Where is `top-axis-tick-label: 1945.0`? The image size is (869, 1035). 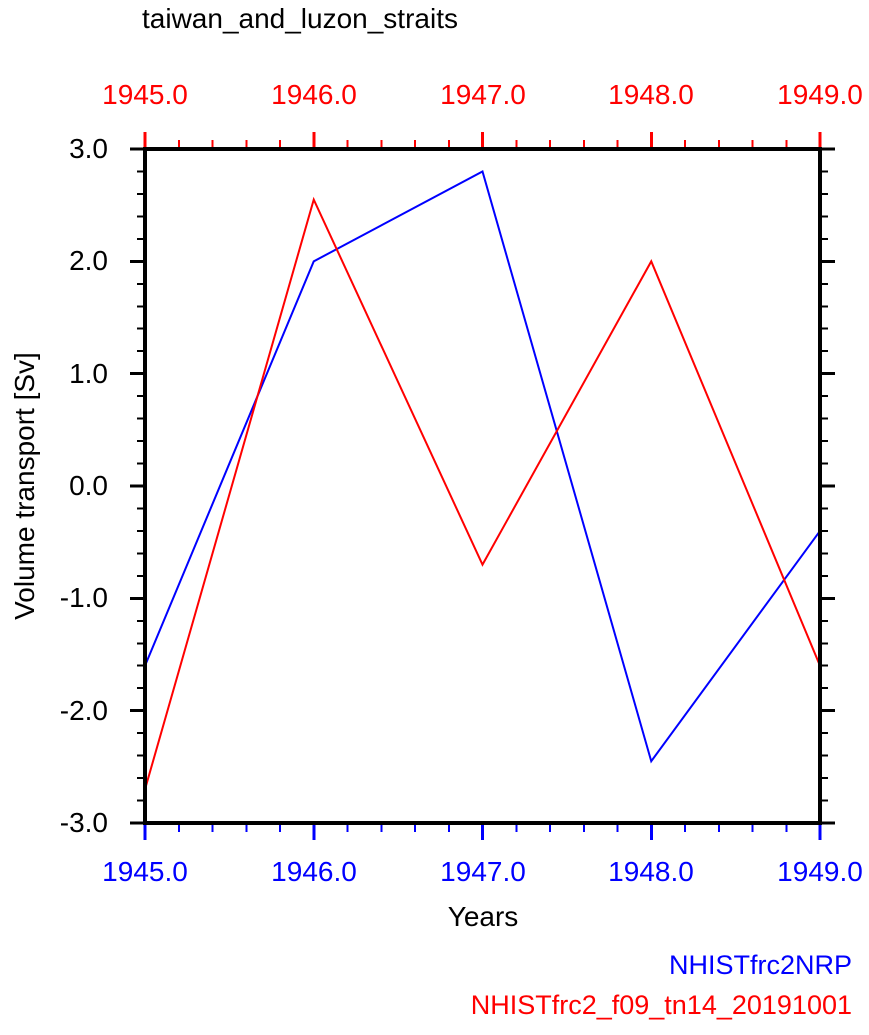
top-axis-tick-label: 1945.0 is located at coordinates (145, 94).